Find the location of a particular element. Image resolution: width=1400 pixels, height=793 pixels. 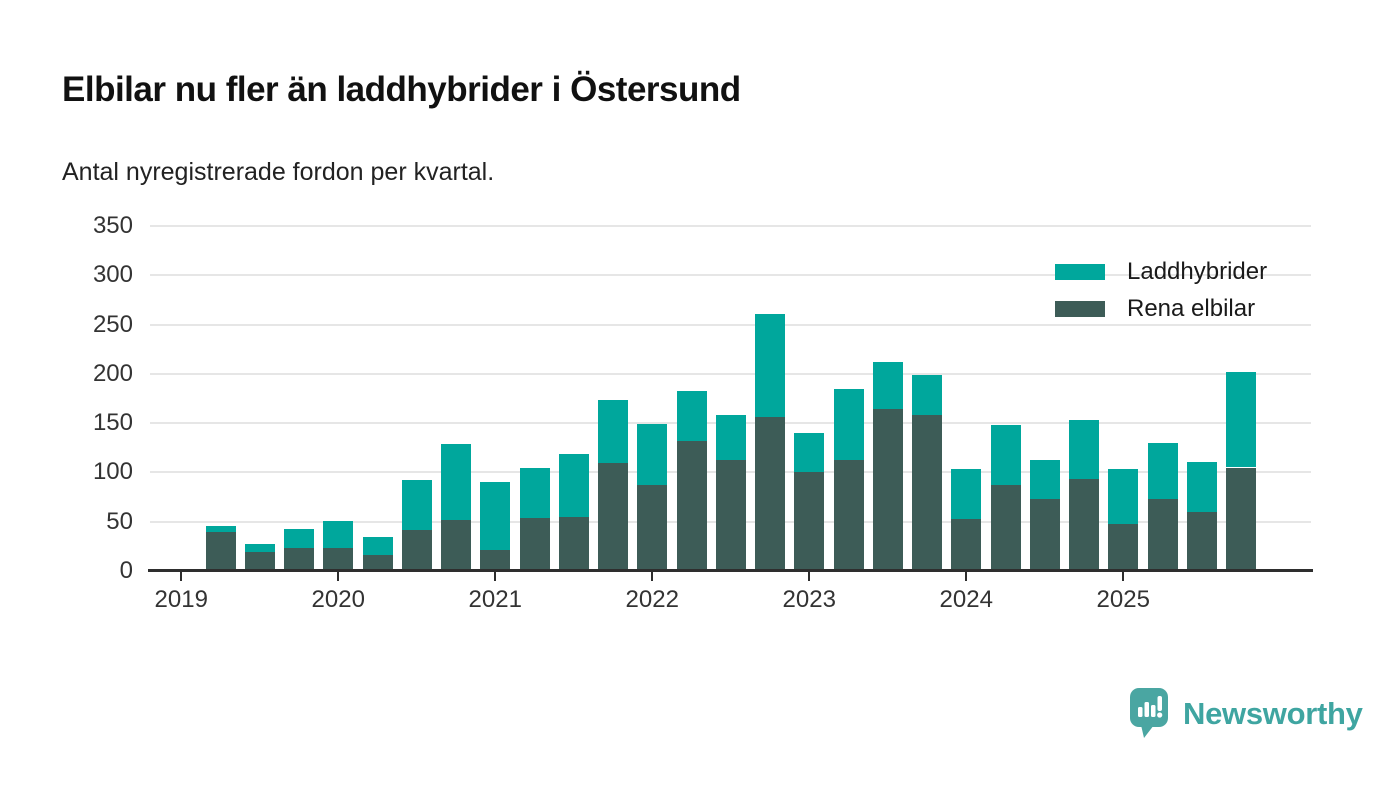

legend-label: Laddhybrider is located at coordinates (1197, 271).